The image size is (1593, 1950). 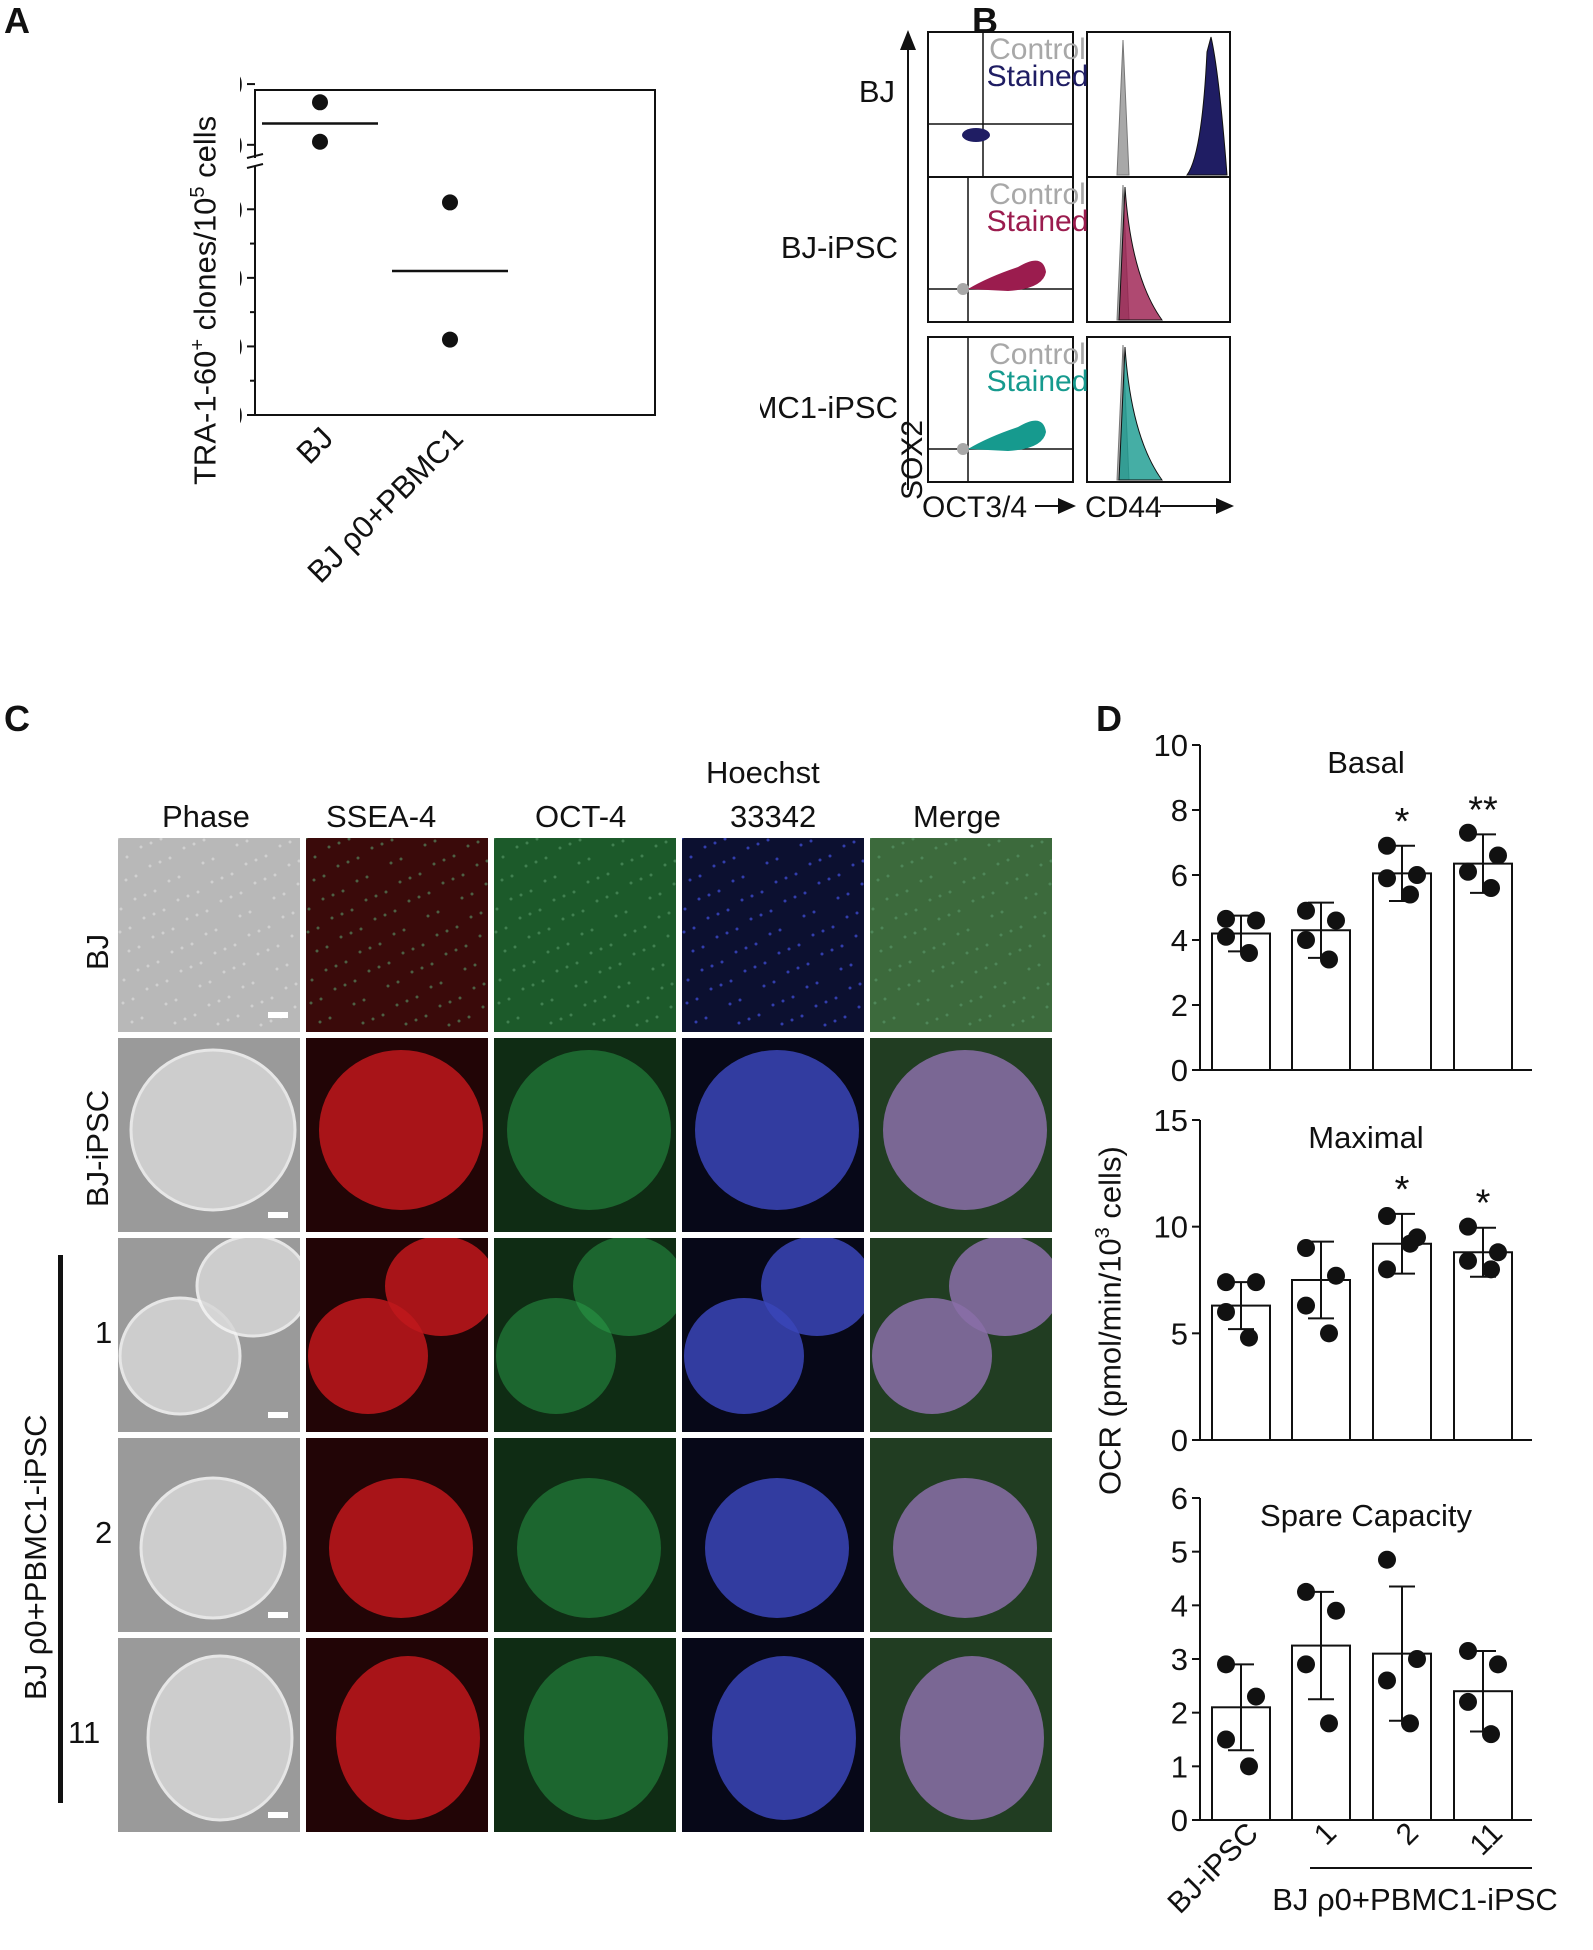 What do you see at coordinates (255, 156) in the screenshot?
I see `axis-break-mark` at bounding box center [255, 156].